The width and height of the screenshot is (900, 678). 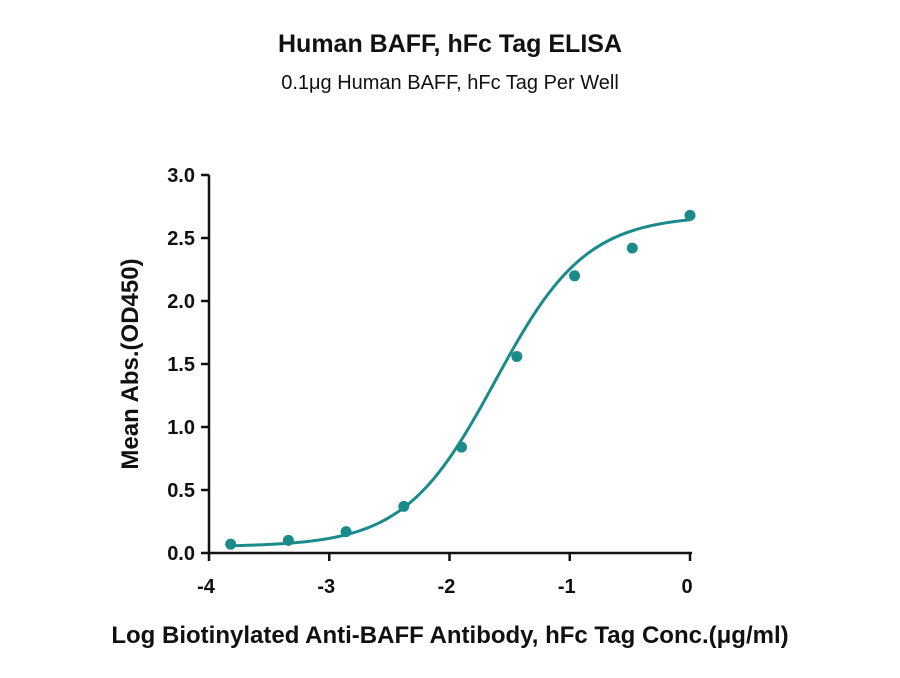 I want to click on y-tick-label: 1.5, so click(x=181, y=365).